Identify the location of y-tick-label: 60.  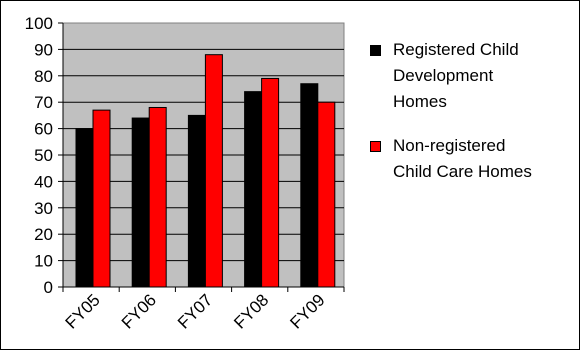
(43, 129).